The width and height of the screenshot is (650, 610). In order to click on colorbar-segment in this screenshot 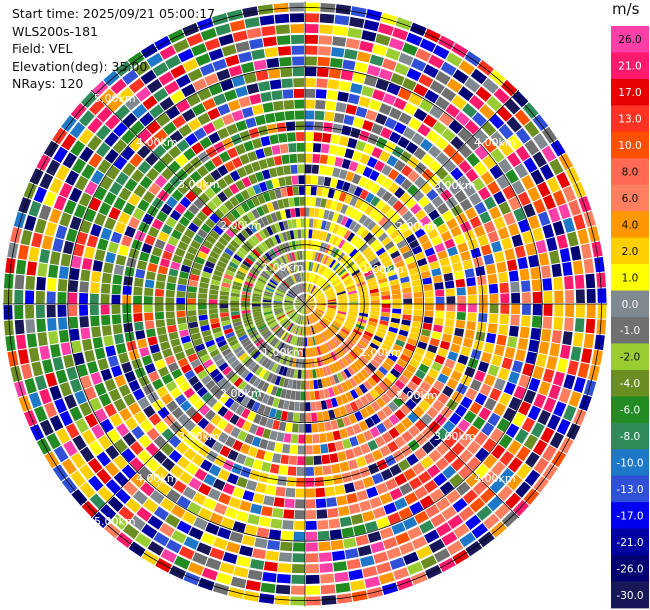, I will do `click(630, 251)`.